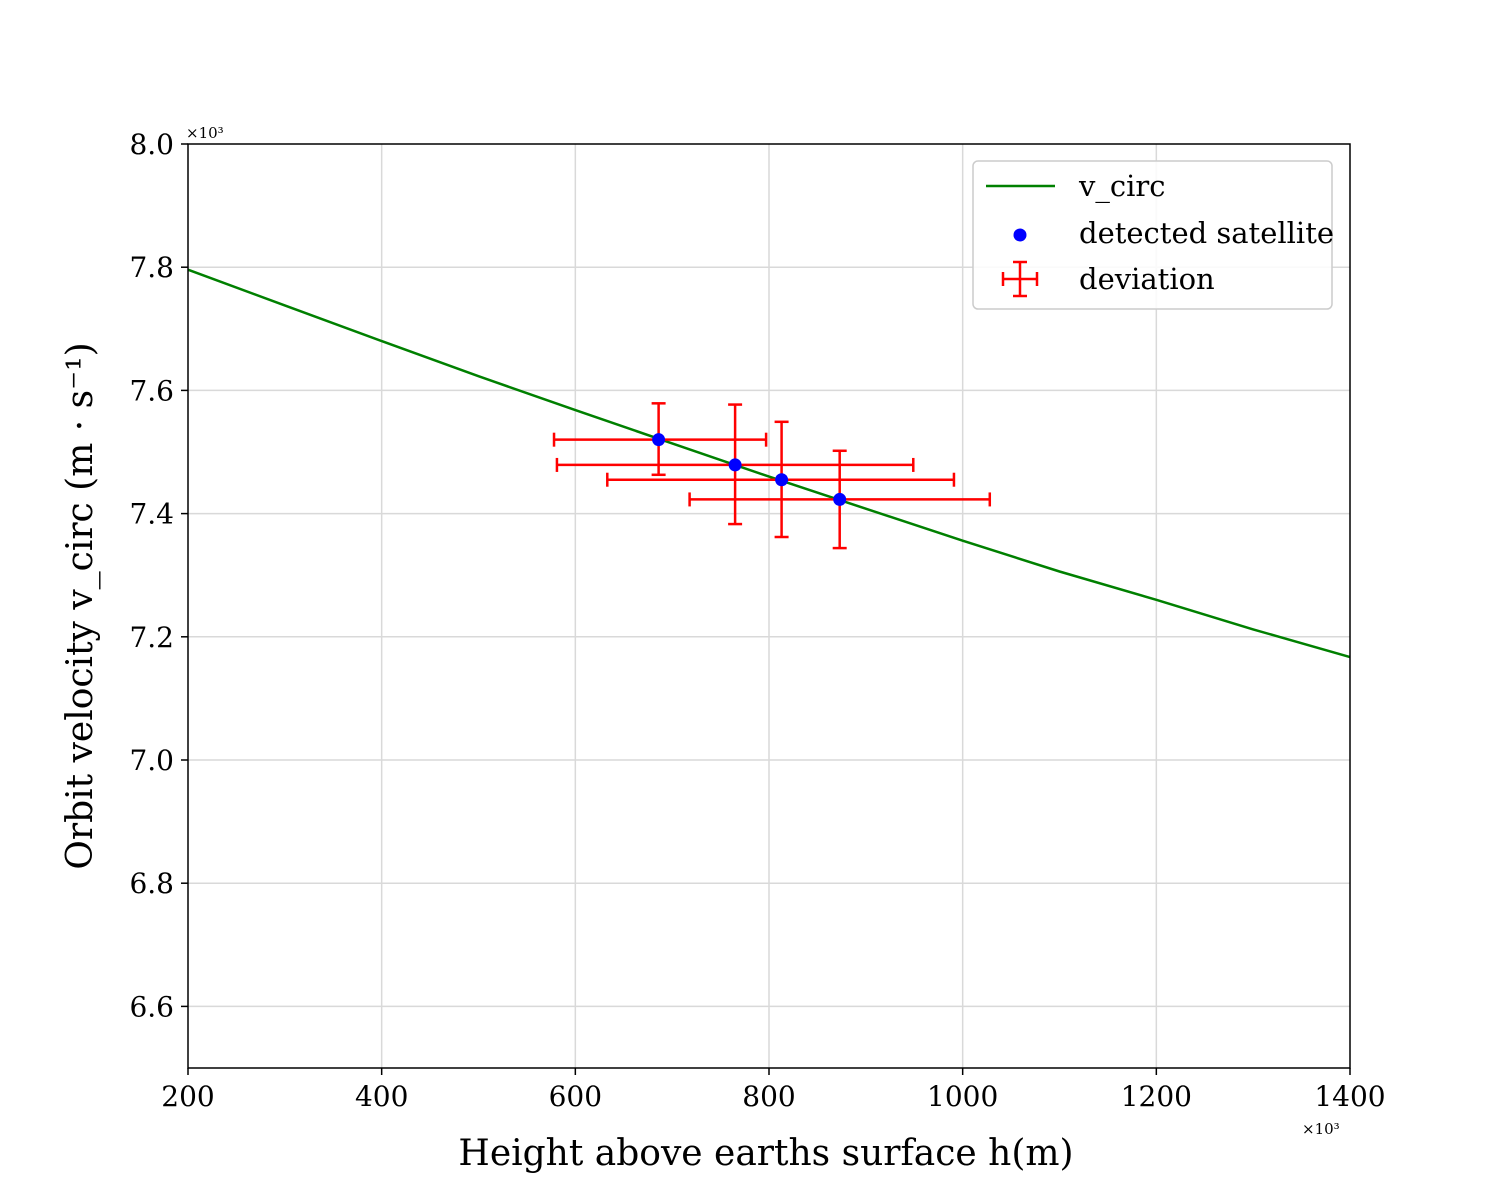  What do you see at coordinates (151, 883) in the screenshot?
I see `y-tick-label: 6.8` at bounding box center [151, 883].